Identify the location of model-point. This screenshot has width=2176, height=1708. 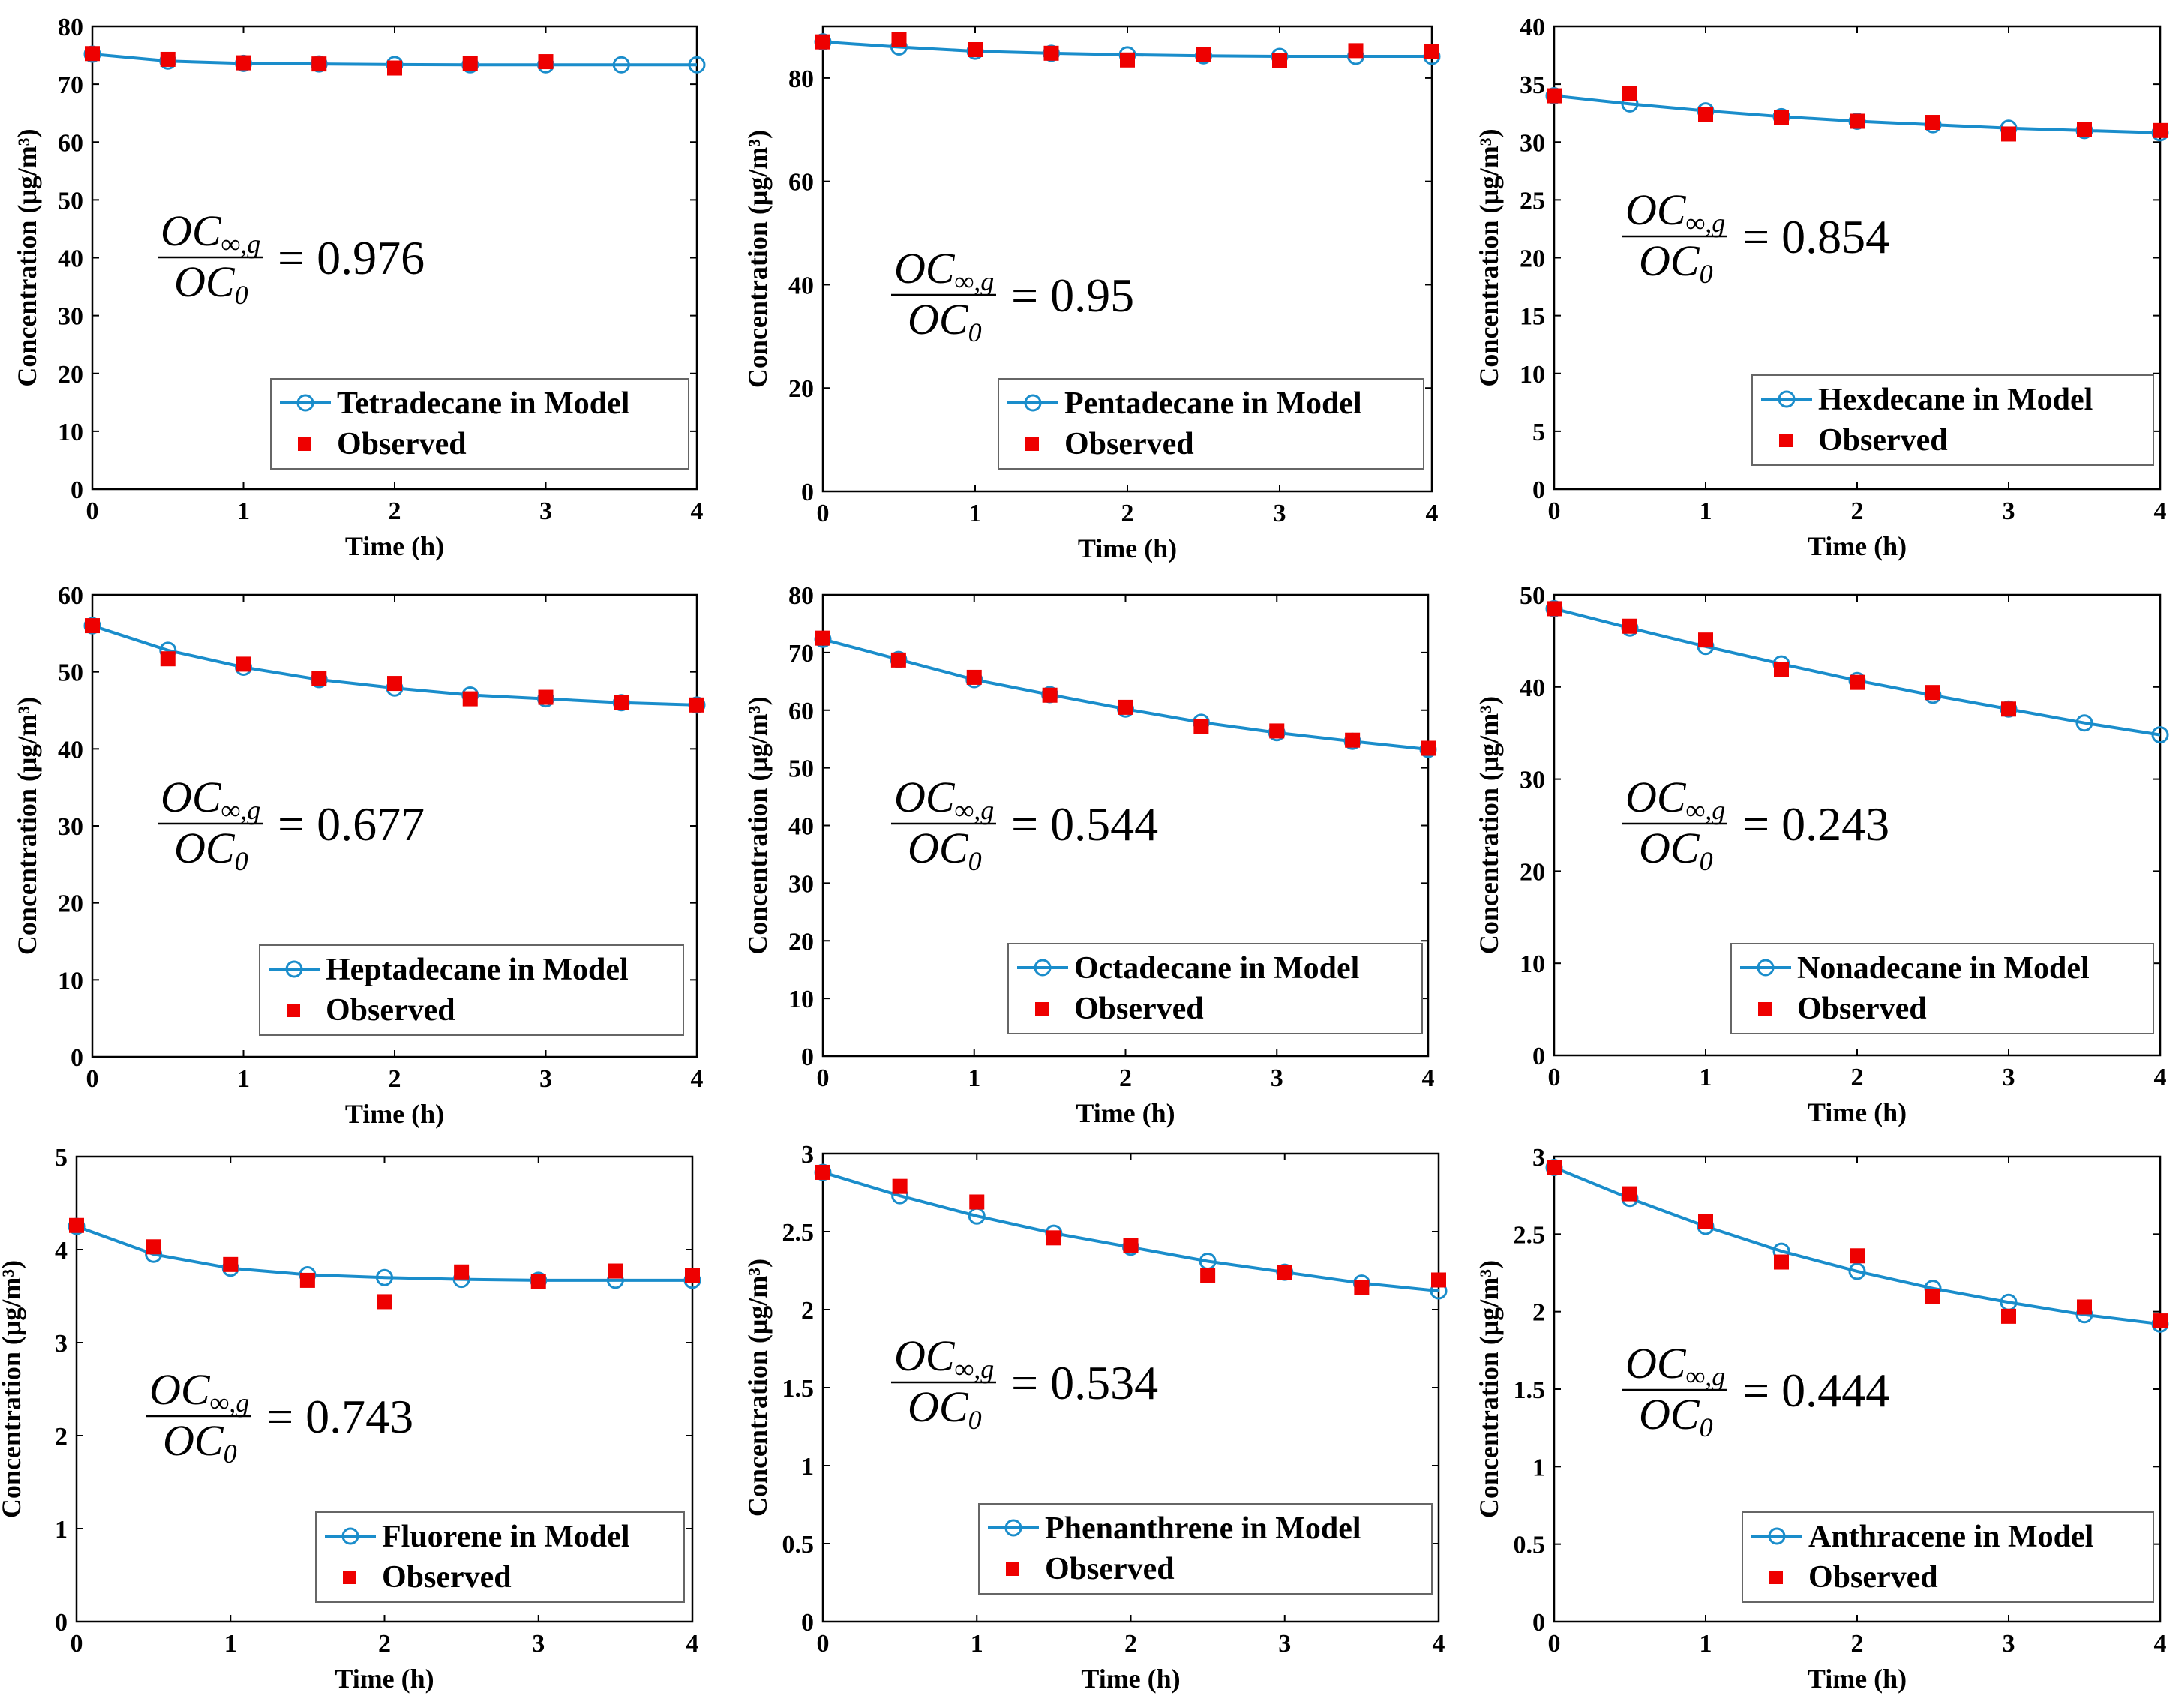
(385, 1277).